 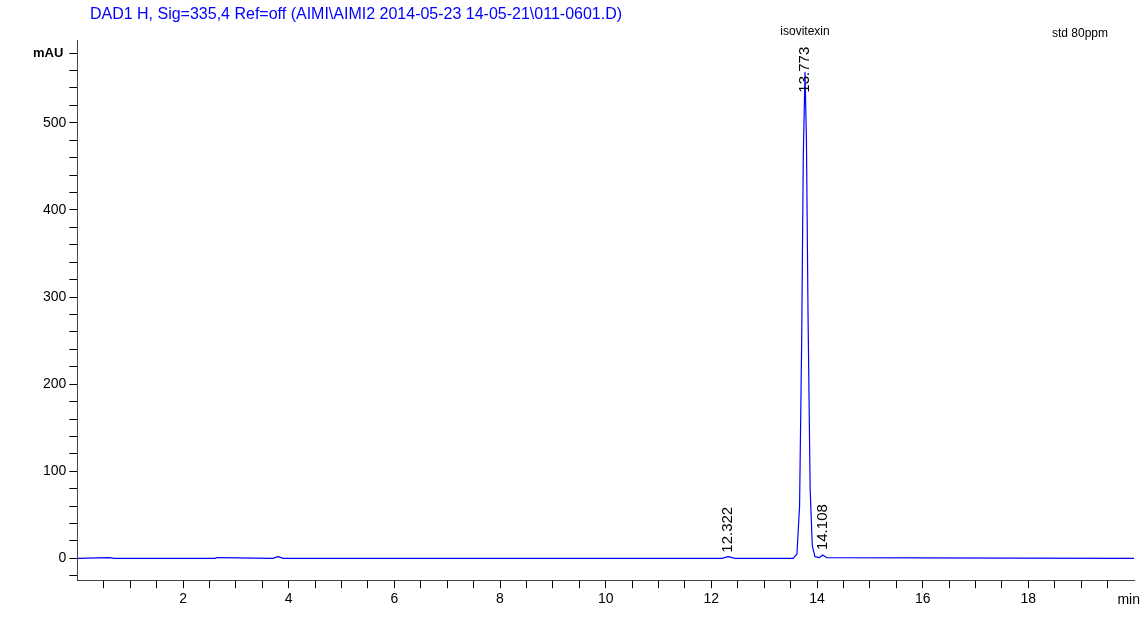 I want to click on y-tick-label: 300, so click(x=55, y=295).